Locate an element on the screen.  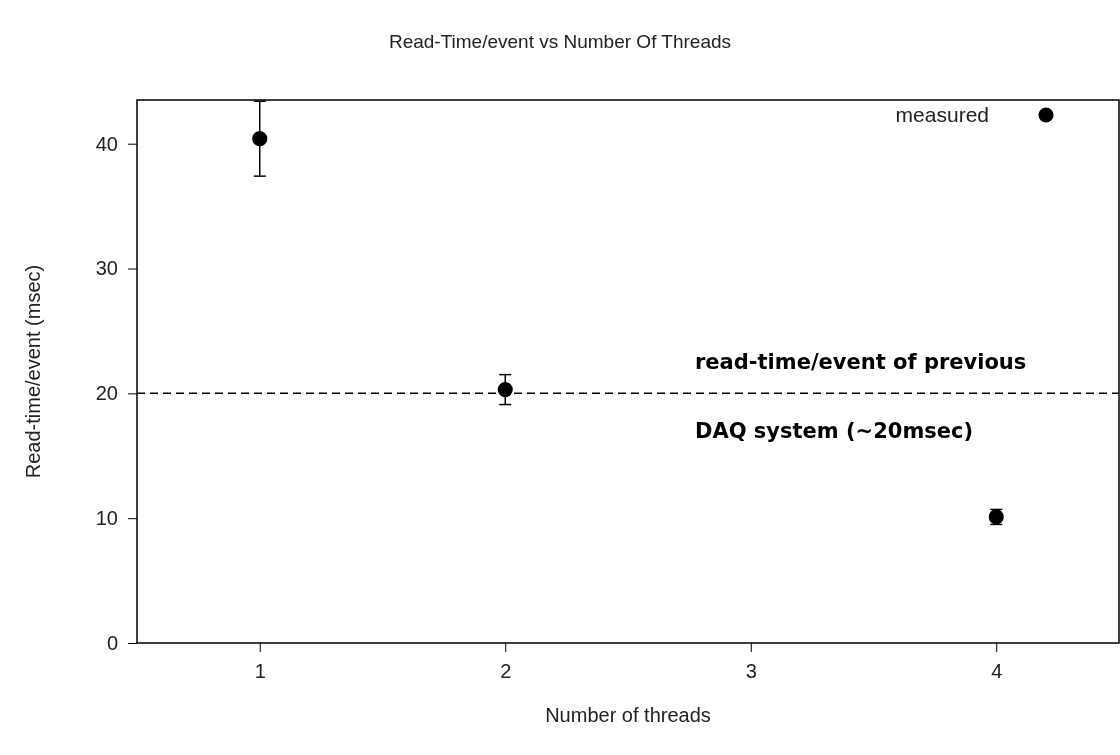
y-tick-label: 10 is located at coordinates (106, 518).